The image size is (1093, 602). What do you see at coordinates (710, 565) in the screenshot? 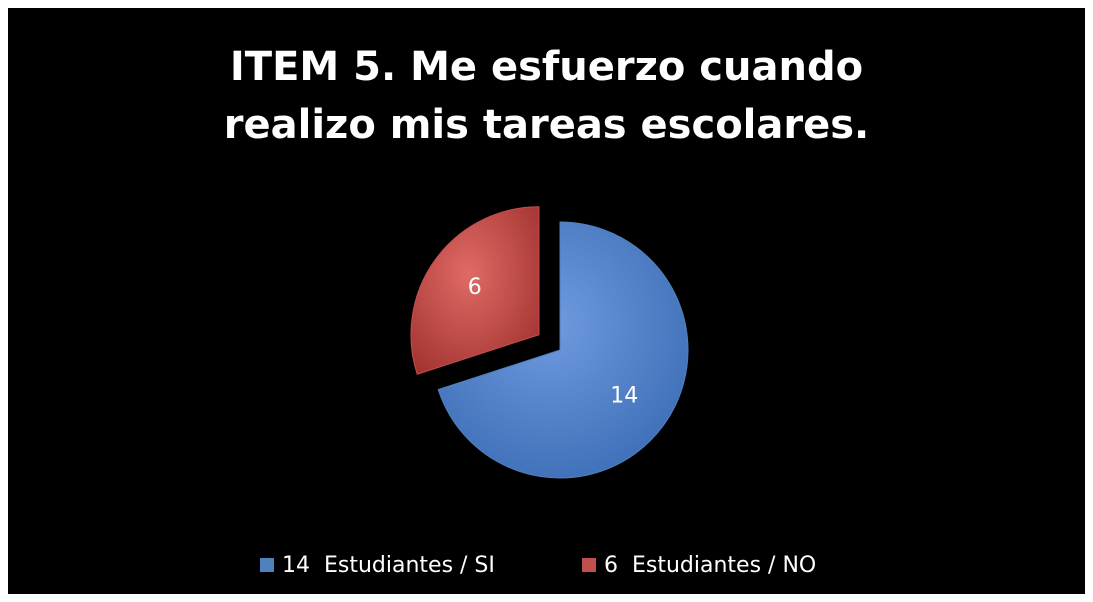
I see `legend-label: 6 Estudiantes / NO` at bounding box center [710, 565].